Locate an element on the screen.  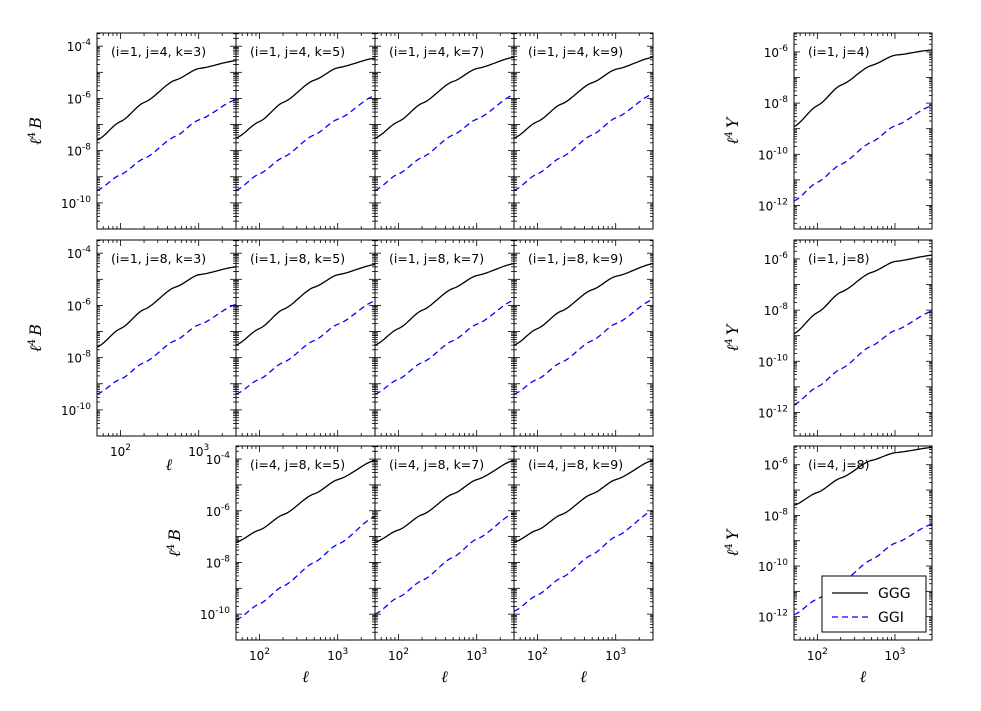
legend-label-ggi: GGI is located at coordinates (891, 618).